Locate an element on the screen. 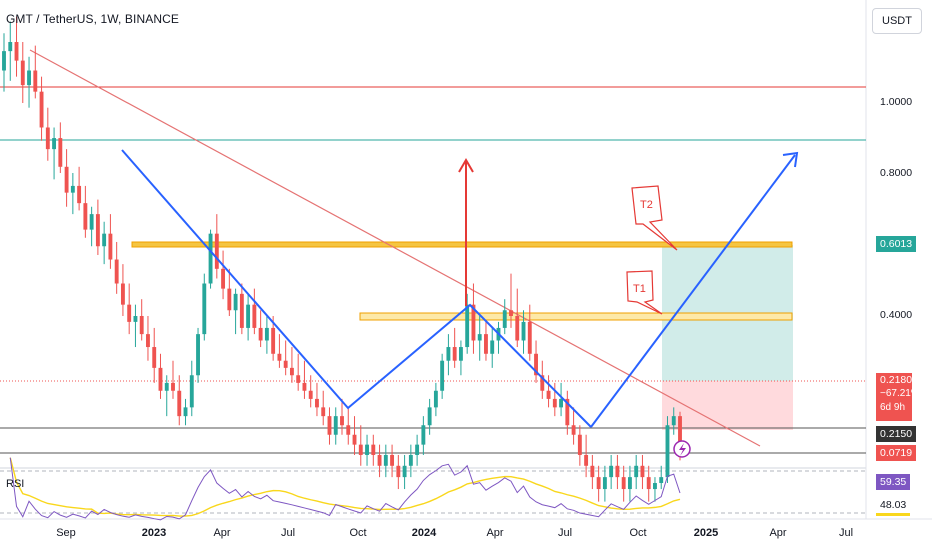  currency-button: USDT is located at coordinates (897, 21).